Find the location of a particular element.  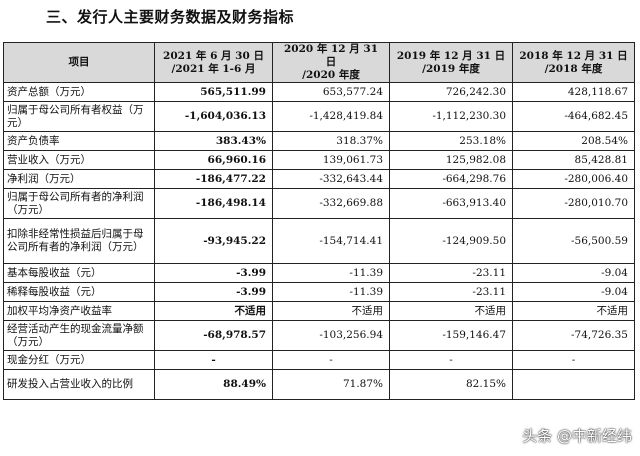

table-row: 现金分红（万元） - - - - is located at coordinates (319, 360).